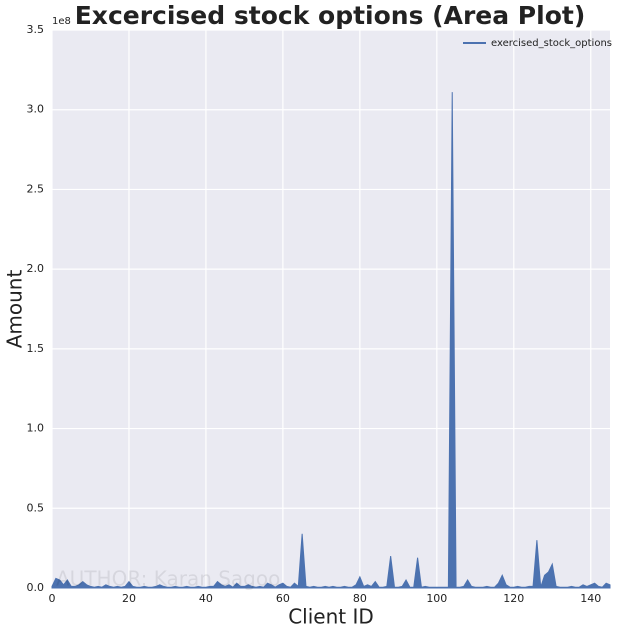  I want to click on y-tick-label: 0.5, so click(36, 507).